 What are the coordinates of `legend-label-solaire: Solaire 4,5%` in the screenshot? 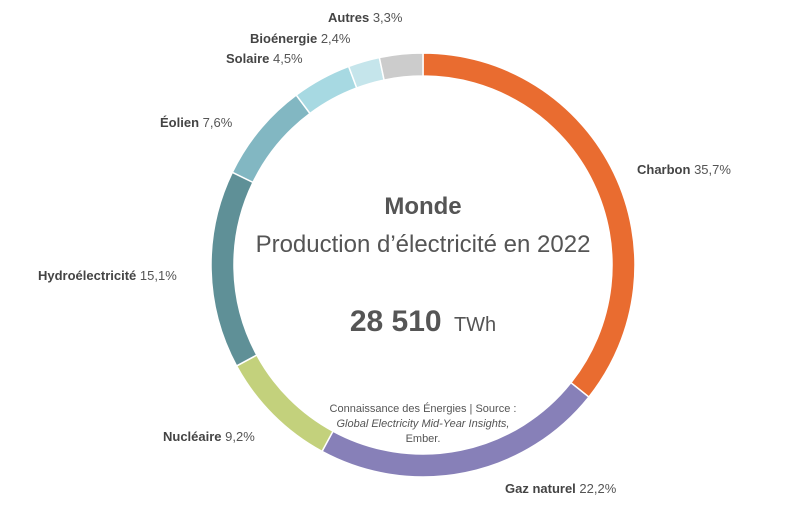 It's located at (264, 58).